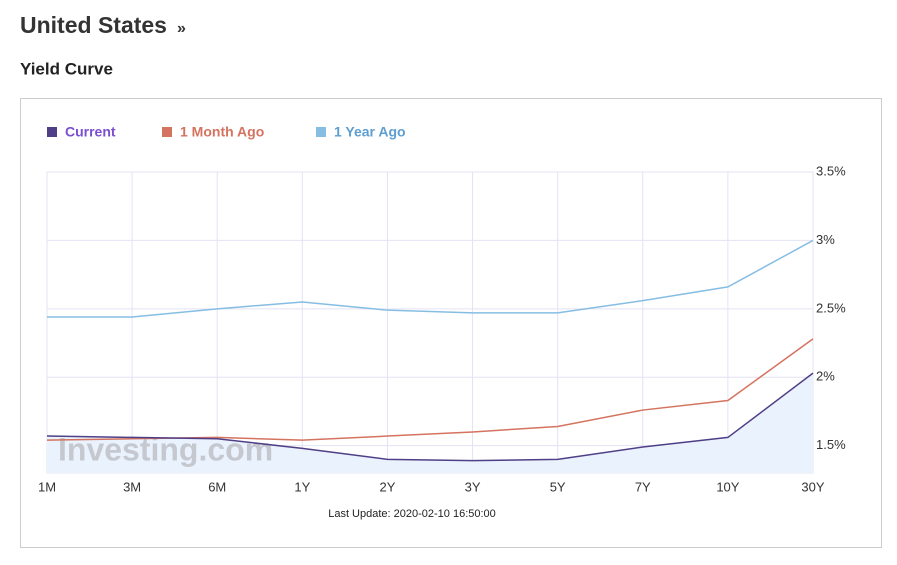  I want to click on footer: Last Update: 2020-02-10 16:50:00, so click(412, 514).